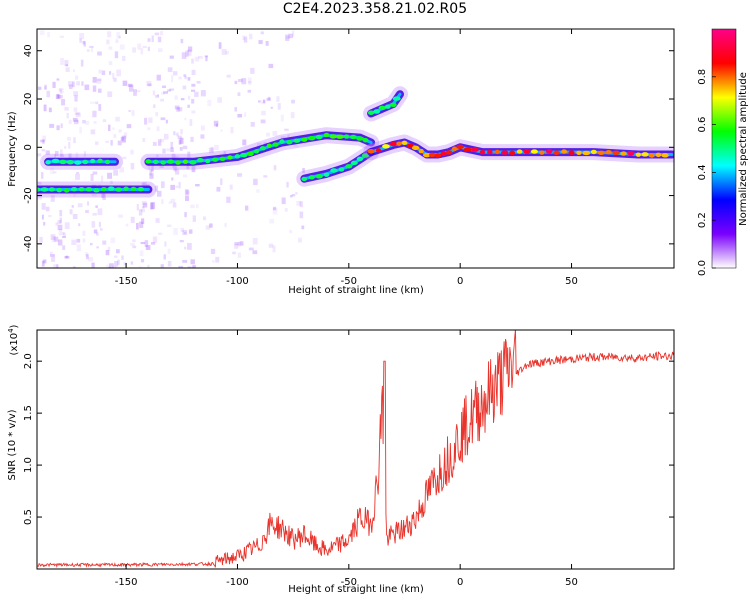  Describe the element at coordinates (28, 195) in the screenshot. I see `spectrogram-y-tick-label: -20` at that location.